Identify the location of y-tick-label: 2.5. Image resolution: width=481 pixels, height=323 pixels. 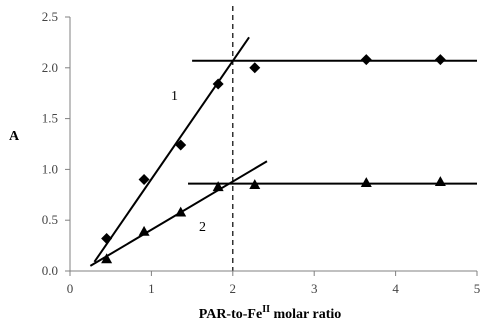
(50, 16).